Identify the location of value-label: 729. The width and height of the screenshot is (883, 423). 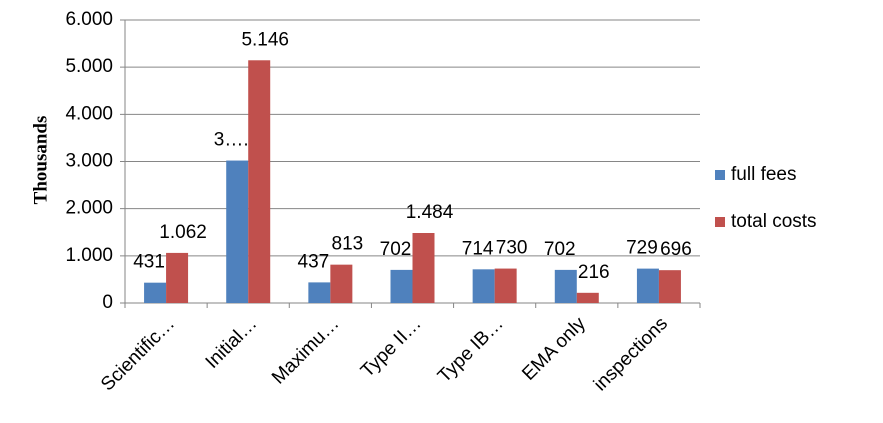
(642, 248).